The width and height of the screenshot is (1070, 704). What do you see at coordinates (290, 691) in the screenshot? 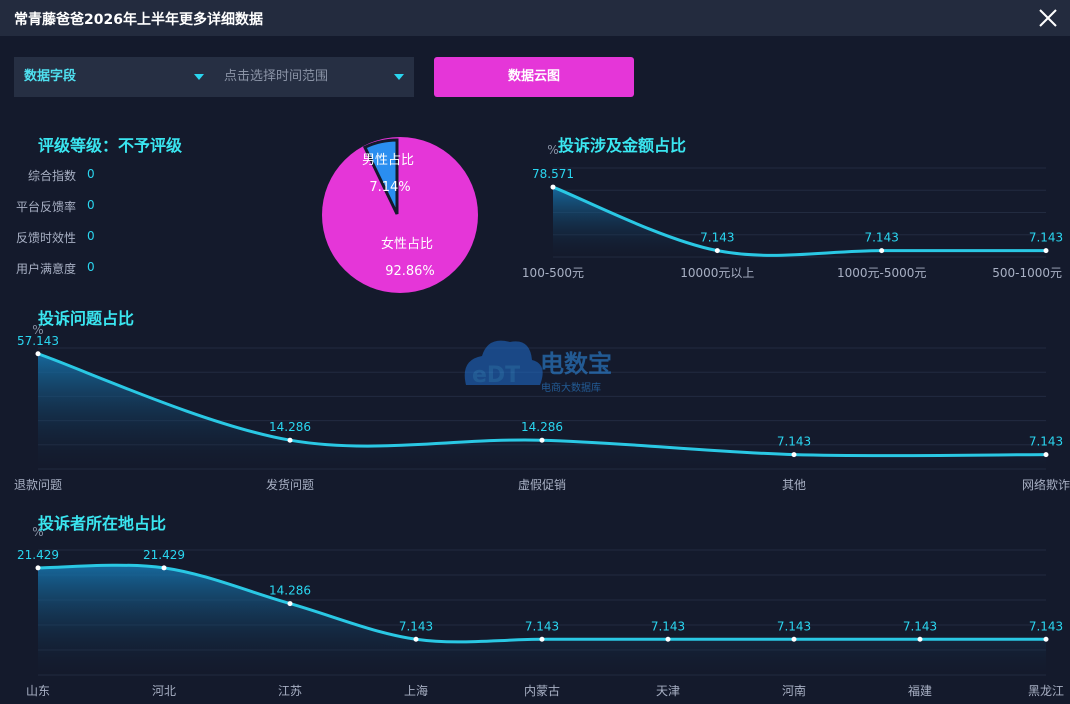
I see `x-tick-label: 江苏` at bounding box center [290, 691].